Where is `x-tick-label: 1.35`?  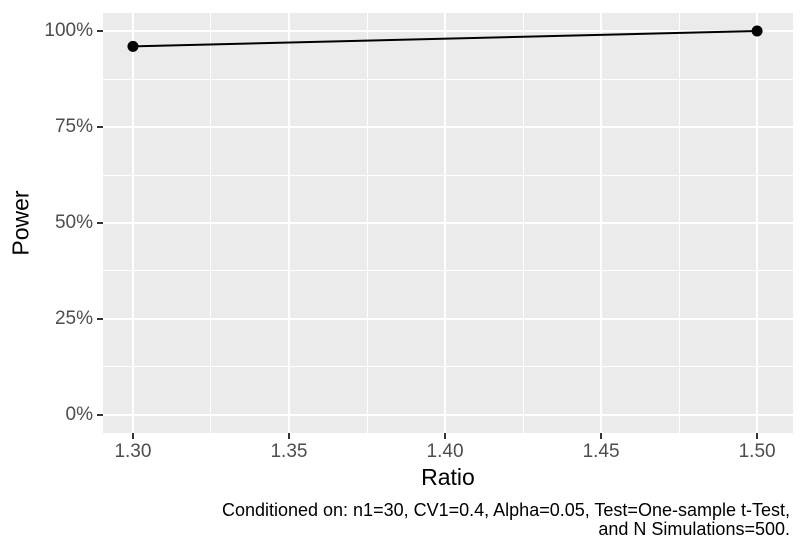 x-tick-label: 1.35 is located at coordinates (289, 451).